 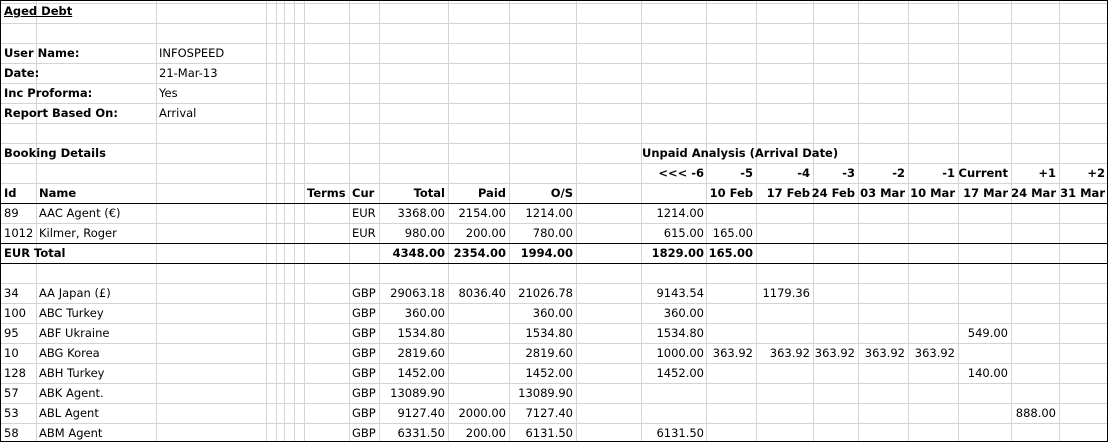 What do you see at coordinates (554, 263) in the screenshot?
I see `border-line` at bounding box center [554, 263].